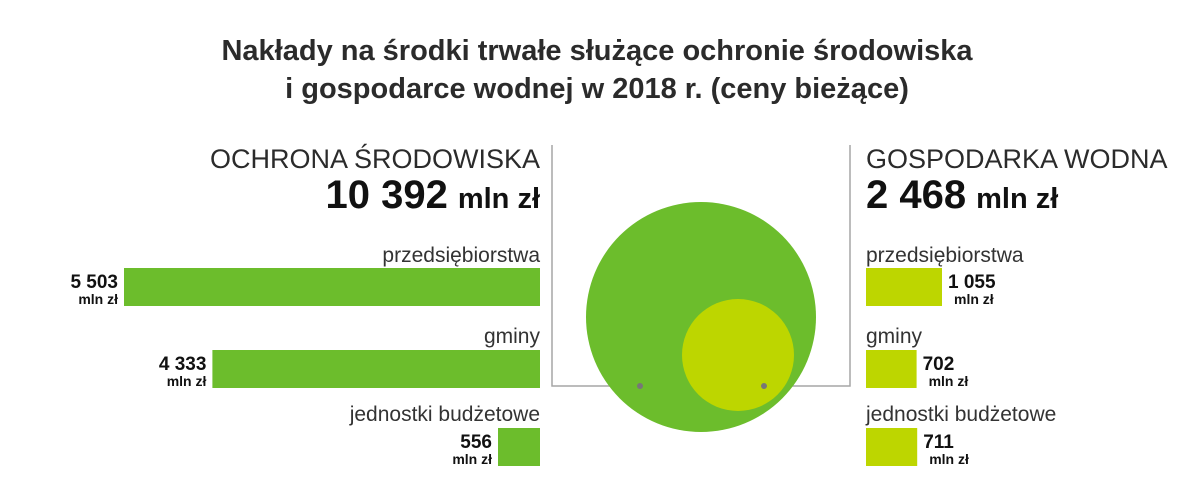  Describe the element at coordinates (960, 414) in the screenshot. I see `category-label-water-2: jednostki budżetowe` at that location.